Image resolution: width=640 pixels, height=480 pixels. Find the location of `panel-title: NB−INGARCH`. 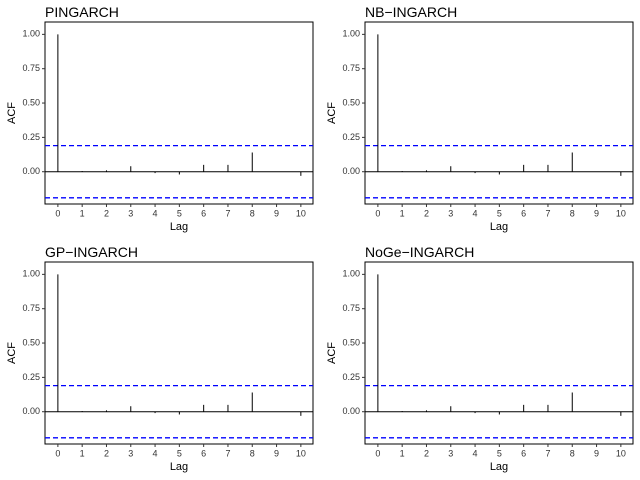

panel-title: NB−INGARCH is located at coordinates (411, 12).